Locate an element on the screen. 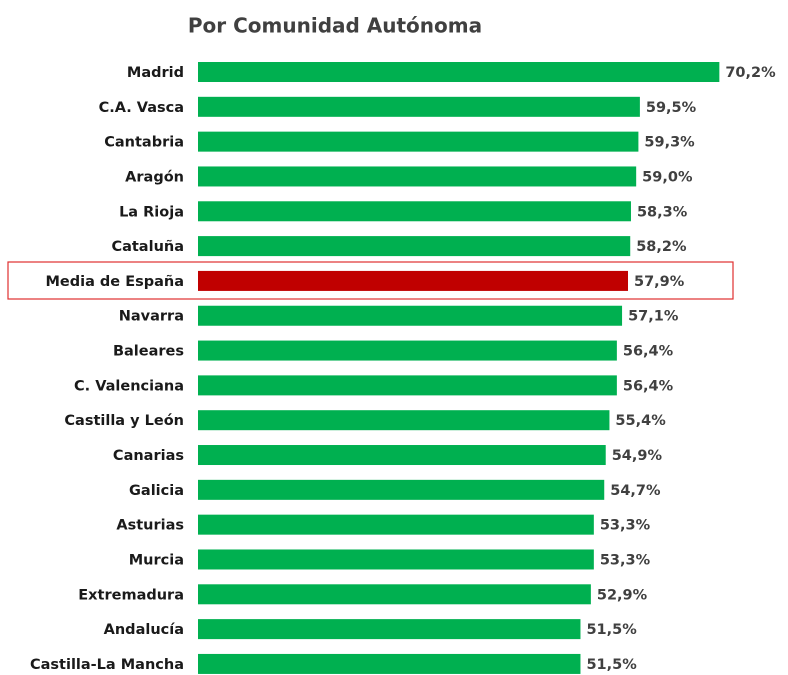 This screenshot has width=788, height=675. category-label: Canarias is located at coordinates (148, 456).